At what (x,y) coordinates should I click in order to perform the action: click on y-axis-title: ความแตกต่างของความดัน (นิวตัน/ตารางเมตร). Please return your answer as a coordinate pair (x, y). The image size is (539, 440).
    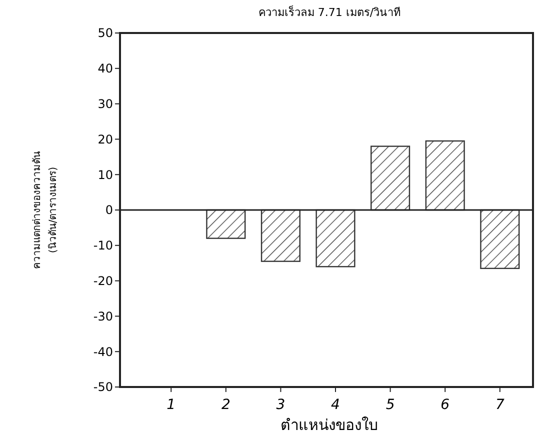
    Looking at the image, I should click on (45, 210).